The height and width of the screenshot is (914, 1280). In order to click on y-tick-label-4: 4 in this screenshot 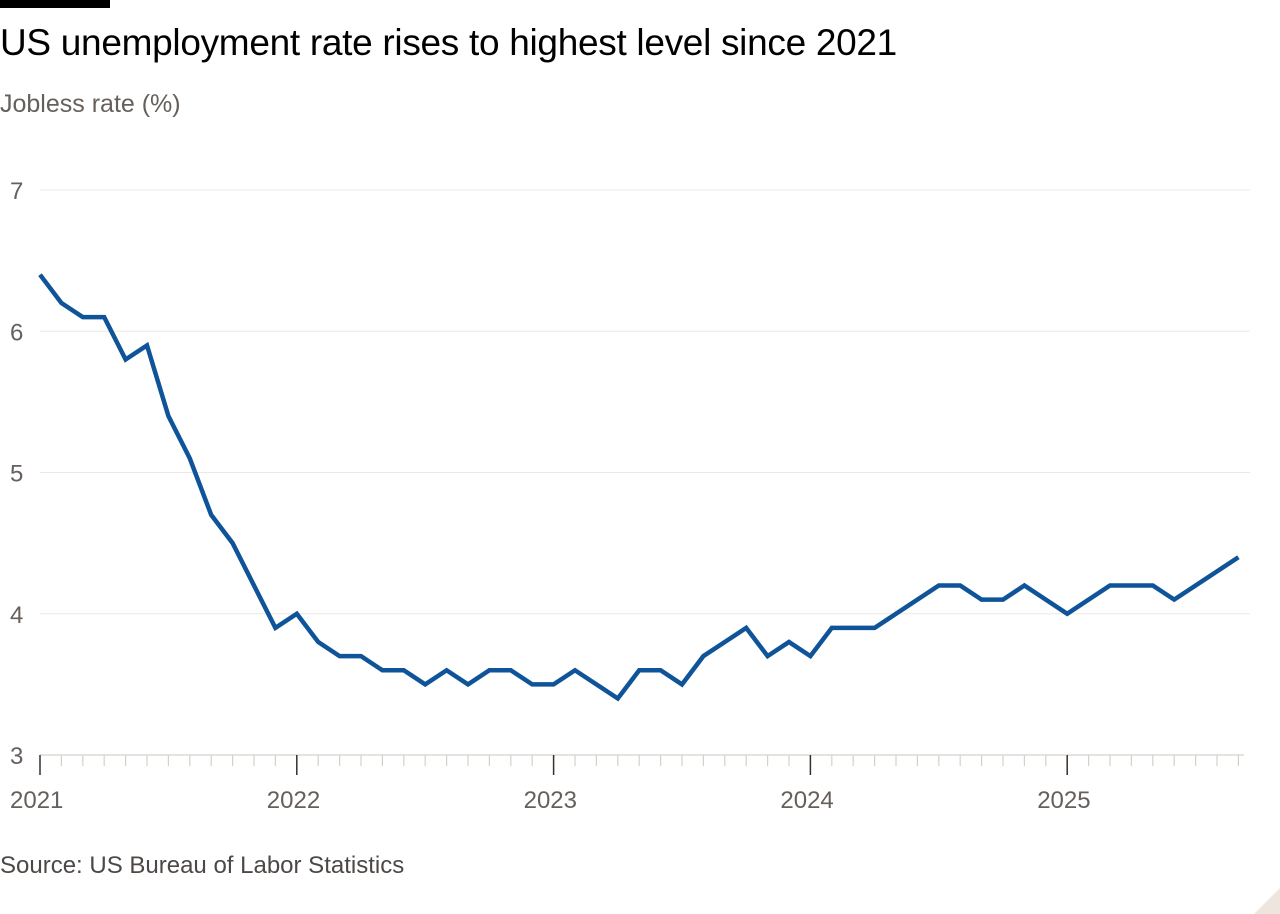, I will do `click(16, 615)`.